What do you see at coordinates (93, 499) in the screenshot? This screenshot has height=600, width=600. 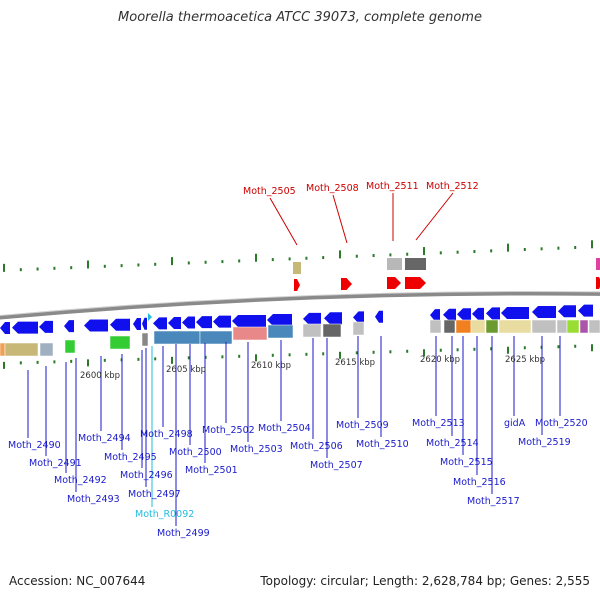 I see `gene-label: Moth_2493` at bounding box center [93, 499].